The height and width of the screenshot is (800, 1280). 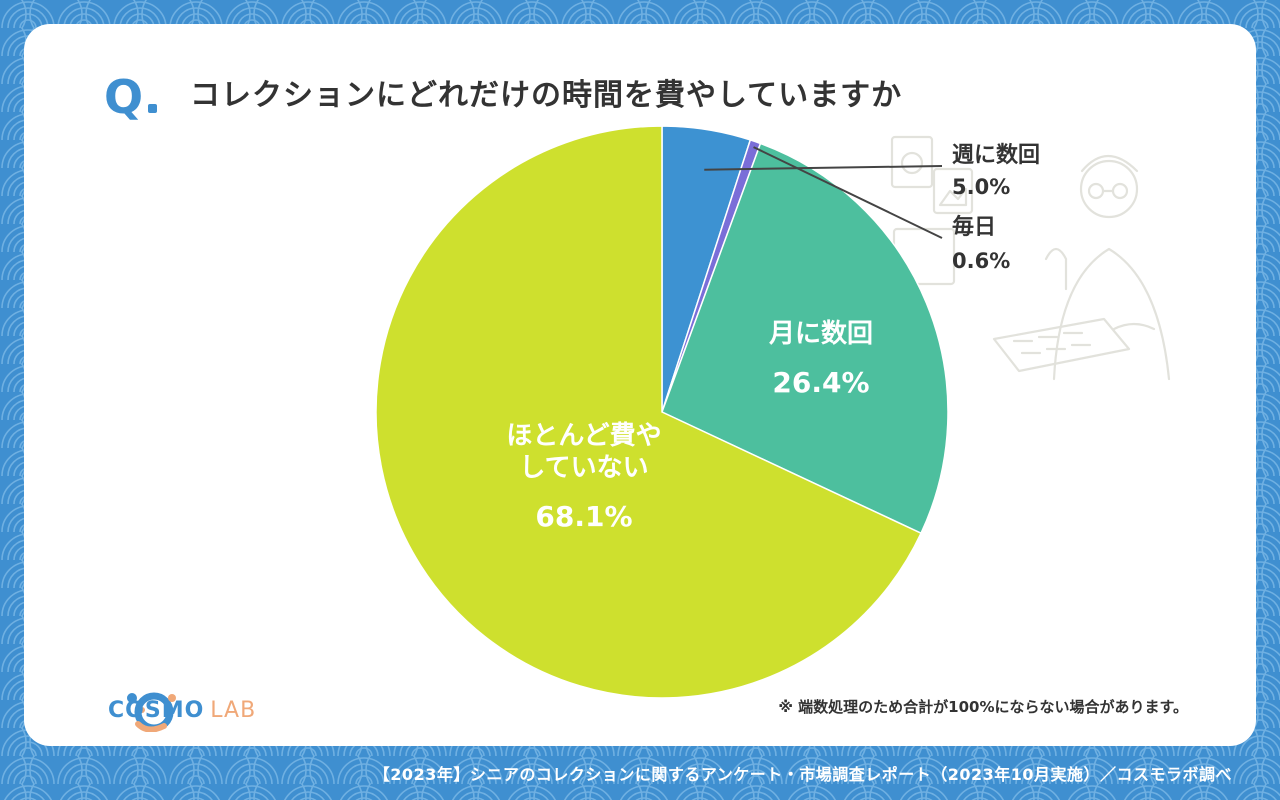 I want to click on slice-weekly-value-label: 5.0%, so click(x=981, y=187).